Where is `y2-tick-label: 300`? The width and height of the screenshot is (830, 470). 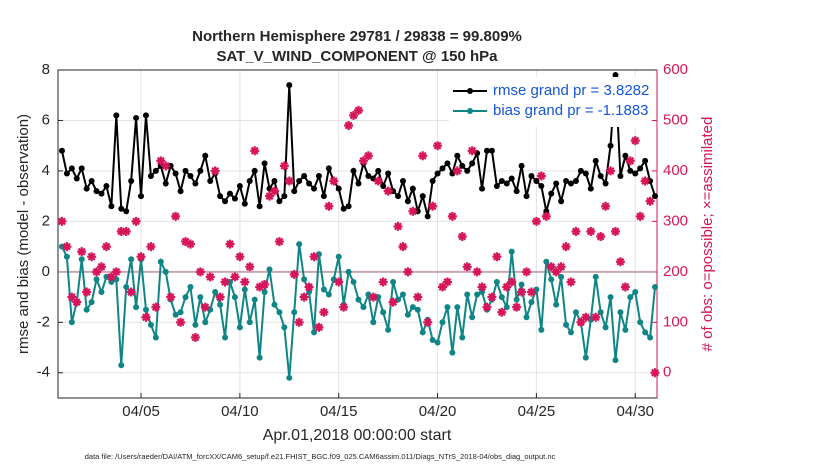
y2-tick-label: 300 is located at coordinates (675, 220).